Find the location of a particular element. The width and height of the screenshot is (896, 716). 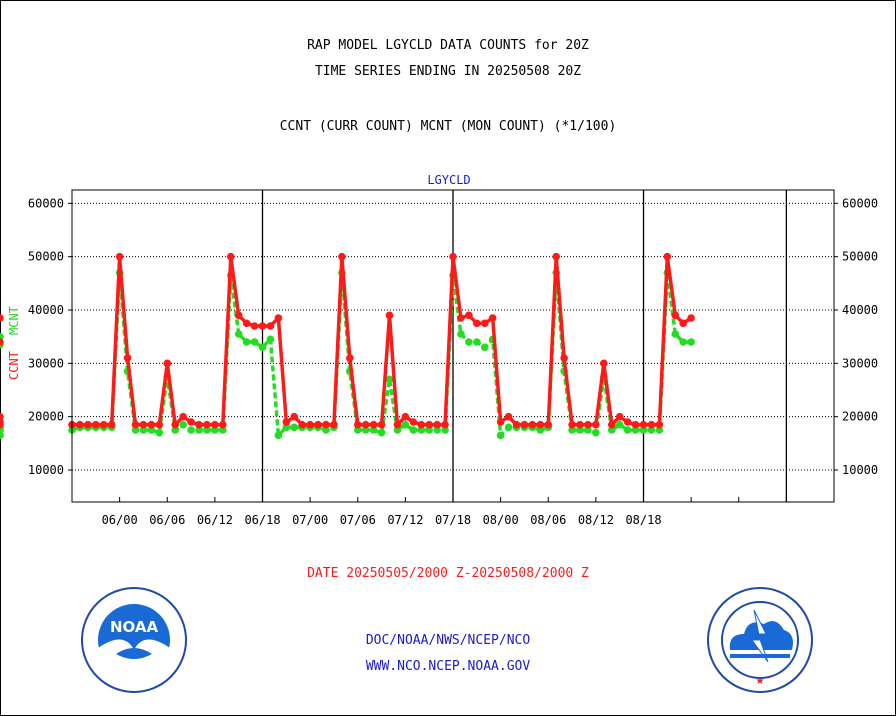

y-label-mcnt: MCNT is located at coordinates (14, 320).